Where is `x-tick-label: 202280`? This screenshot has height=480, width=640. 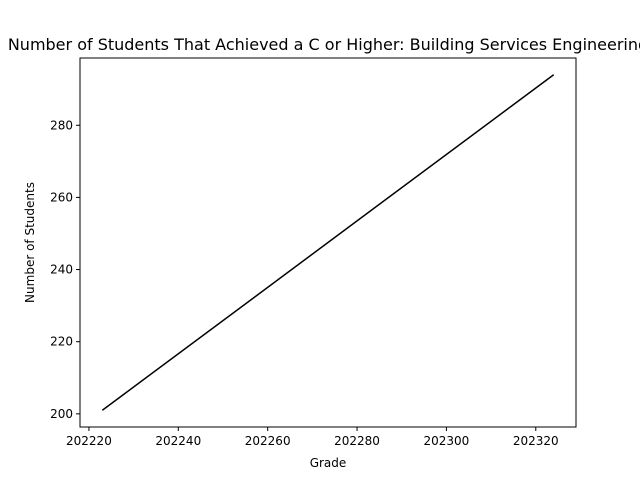
x-tick-label: 202280 is located at coordinates (357, 441).